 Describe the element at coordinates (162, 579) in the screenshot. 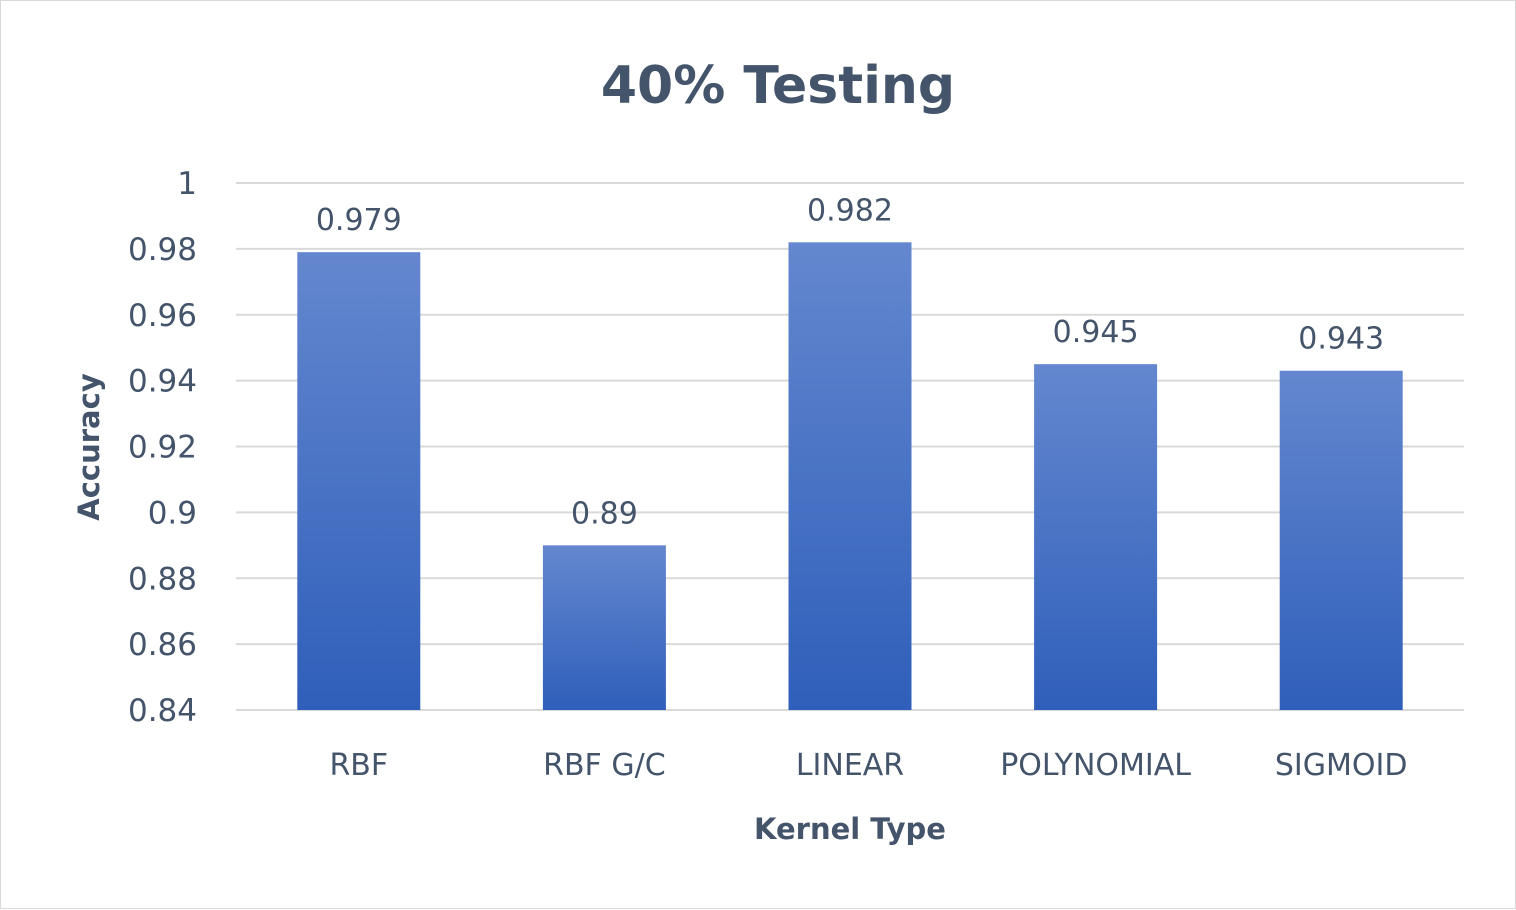

I see `y-tick-label: 0.88` at that location.